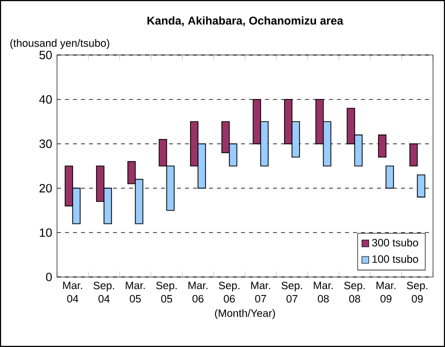 This screenshot has width=445, height=347. What do you see at coordinates (45, 55) in the screenshot?
I see `y-tick-label: 50` at bounding box center [45, 55].